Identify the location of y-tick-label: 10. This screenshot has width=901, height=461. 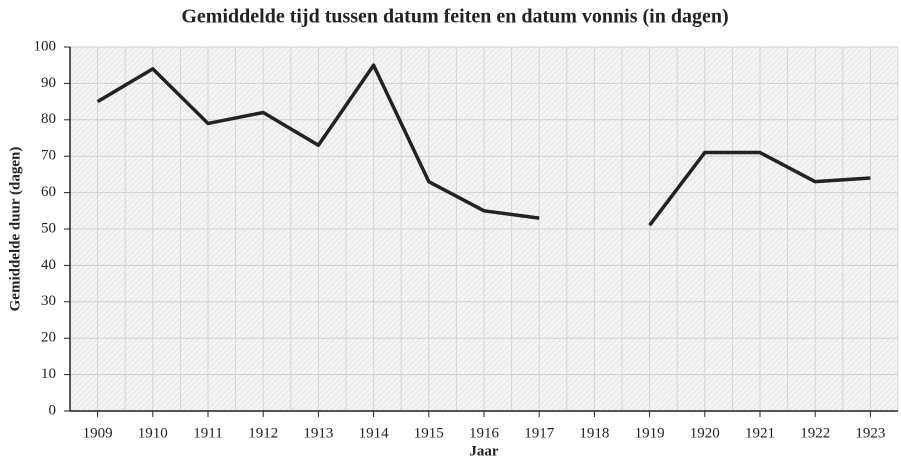
(48, 374).